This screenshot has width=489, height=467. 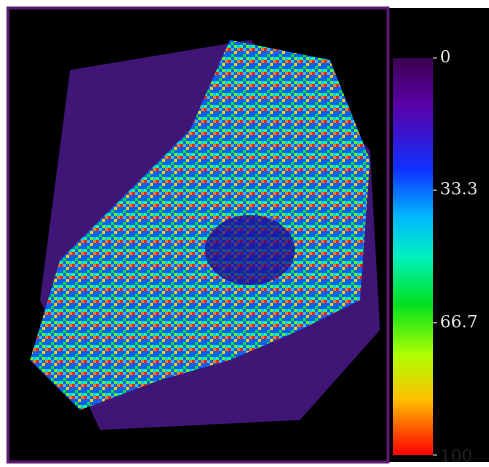 What do you see at coordinates (456, 457) in the screenshot?
I see `colorbar-tick-label: 100` at bounding box center [456, 457].